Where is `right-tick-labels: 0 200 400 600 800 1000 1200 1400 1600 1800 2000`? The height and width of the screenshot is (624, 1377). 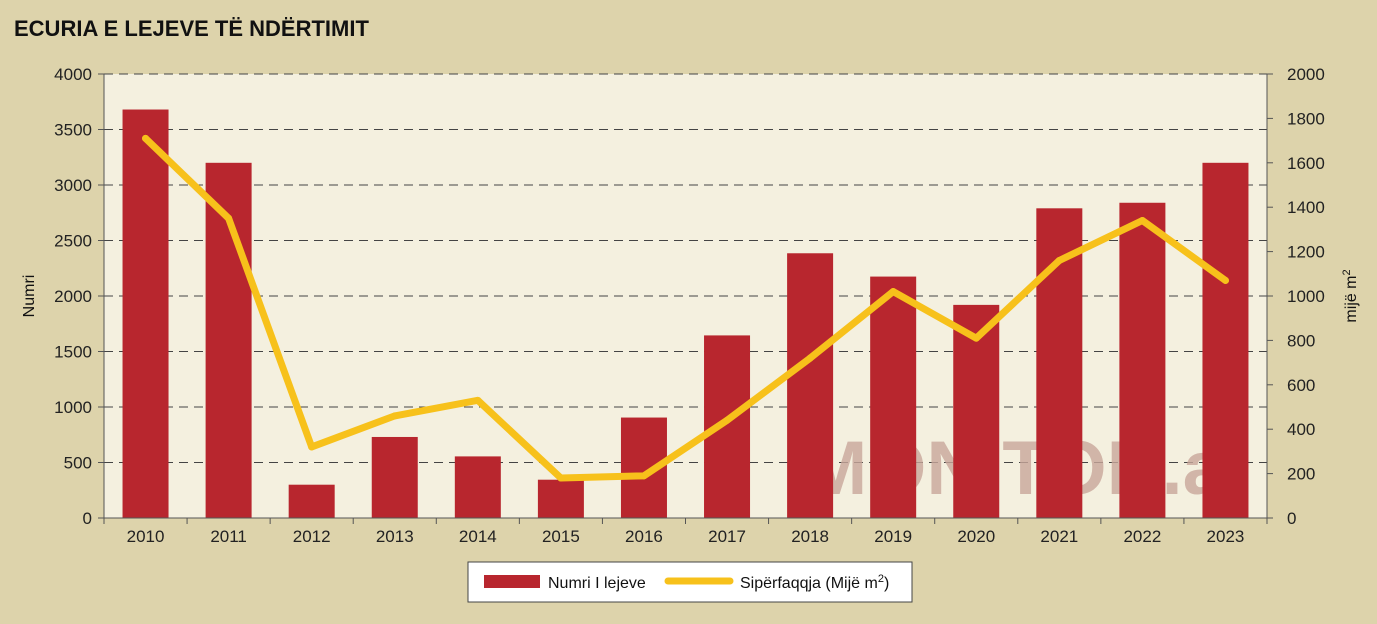 right-tick-labels: 0 200 400 600 800 1000 1200 1400 1600 1800 2000 is located at coordinates (1296, 296).